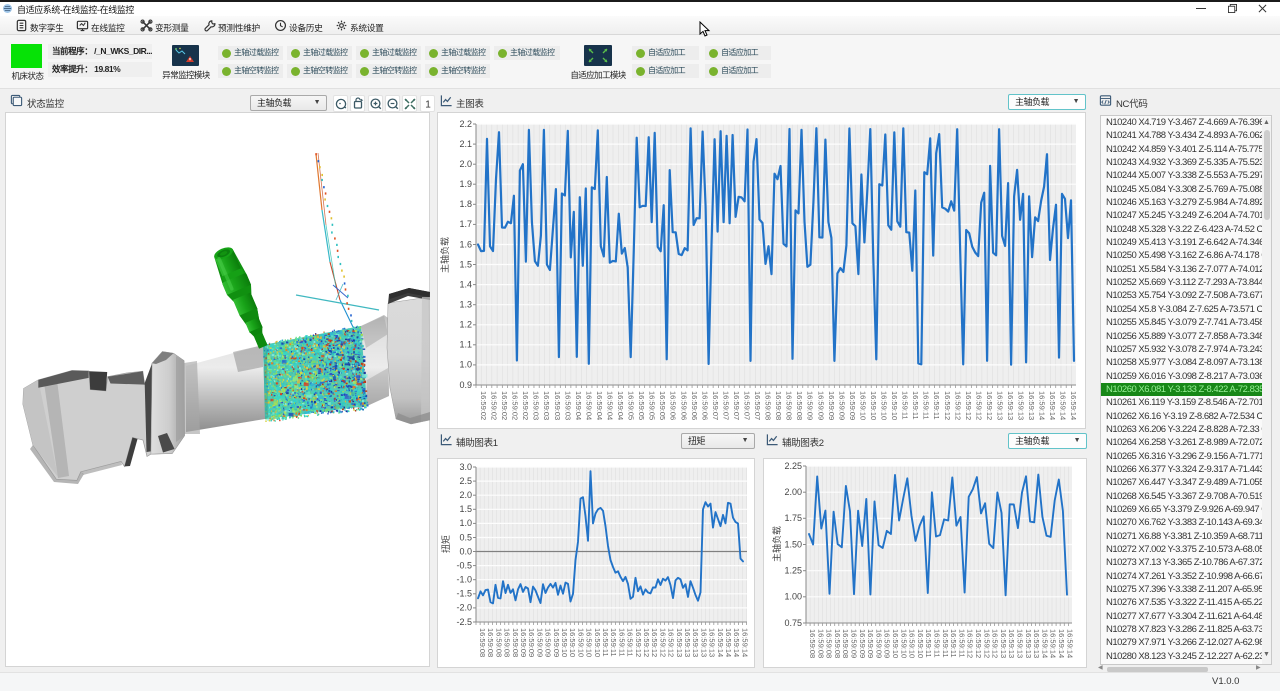  I want to click on svg-text: 1.75, so click(793, 518).